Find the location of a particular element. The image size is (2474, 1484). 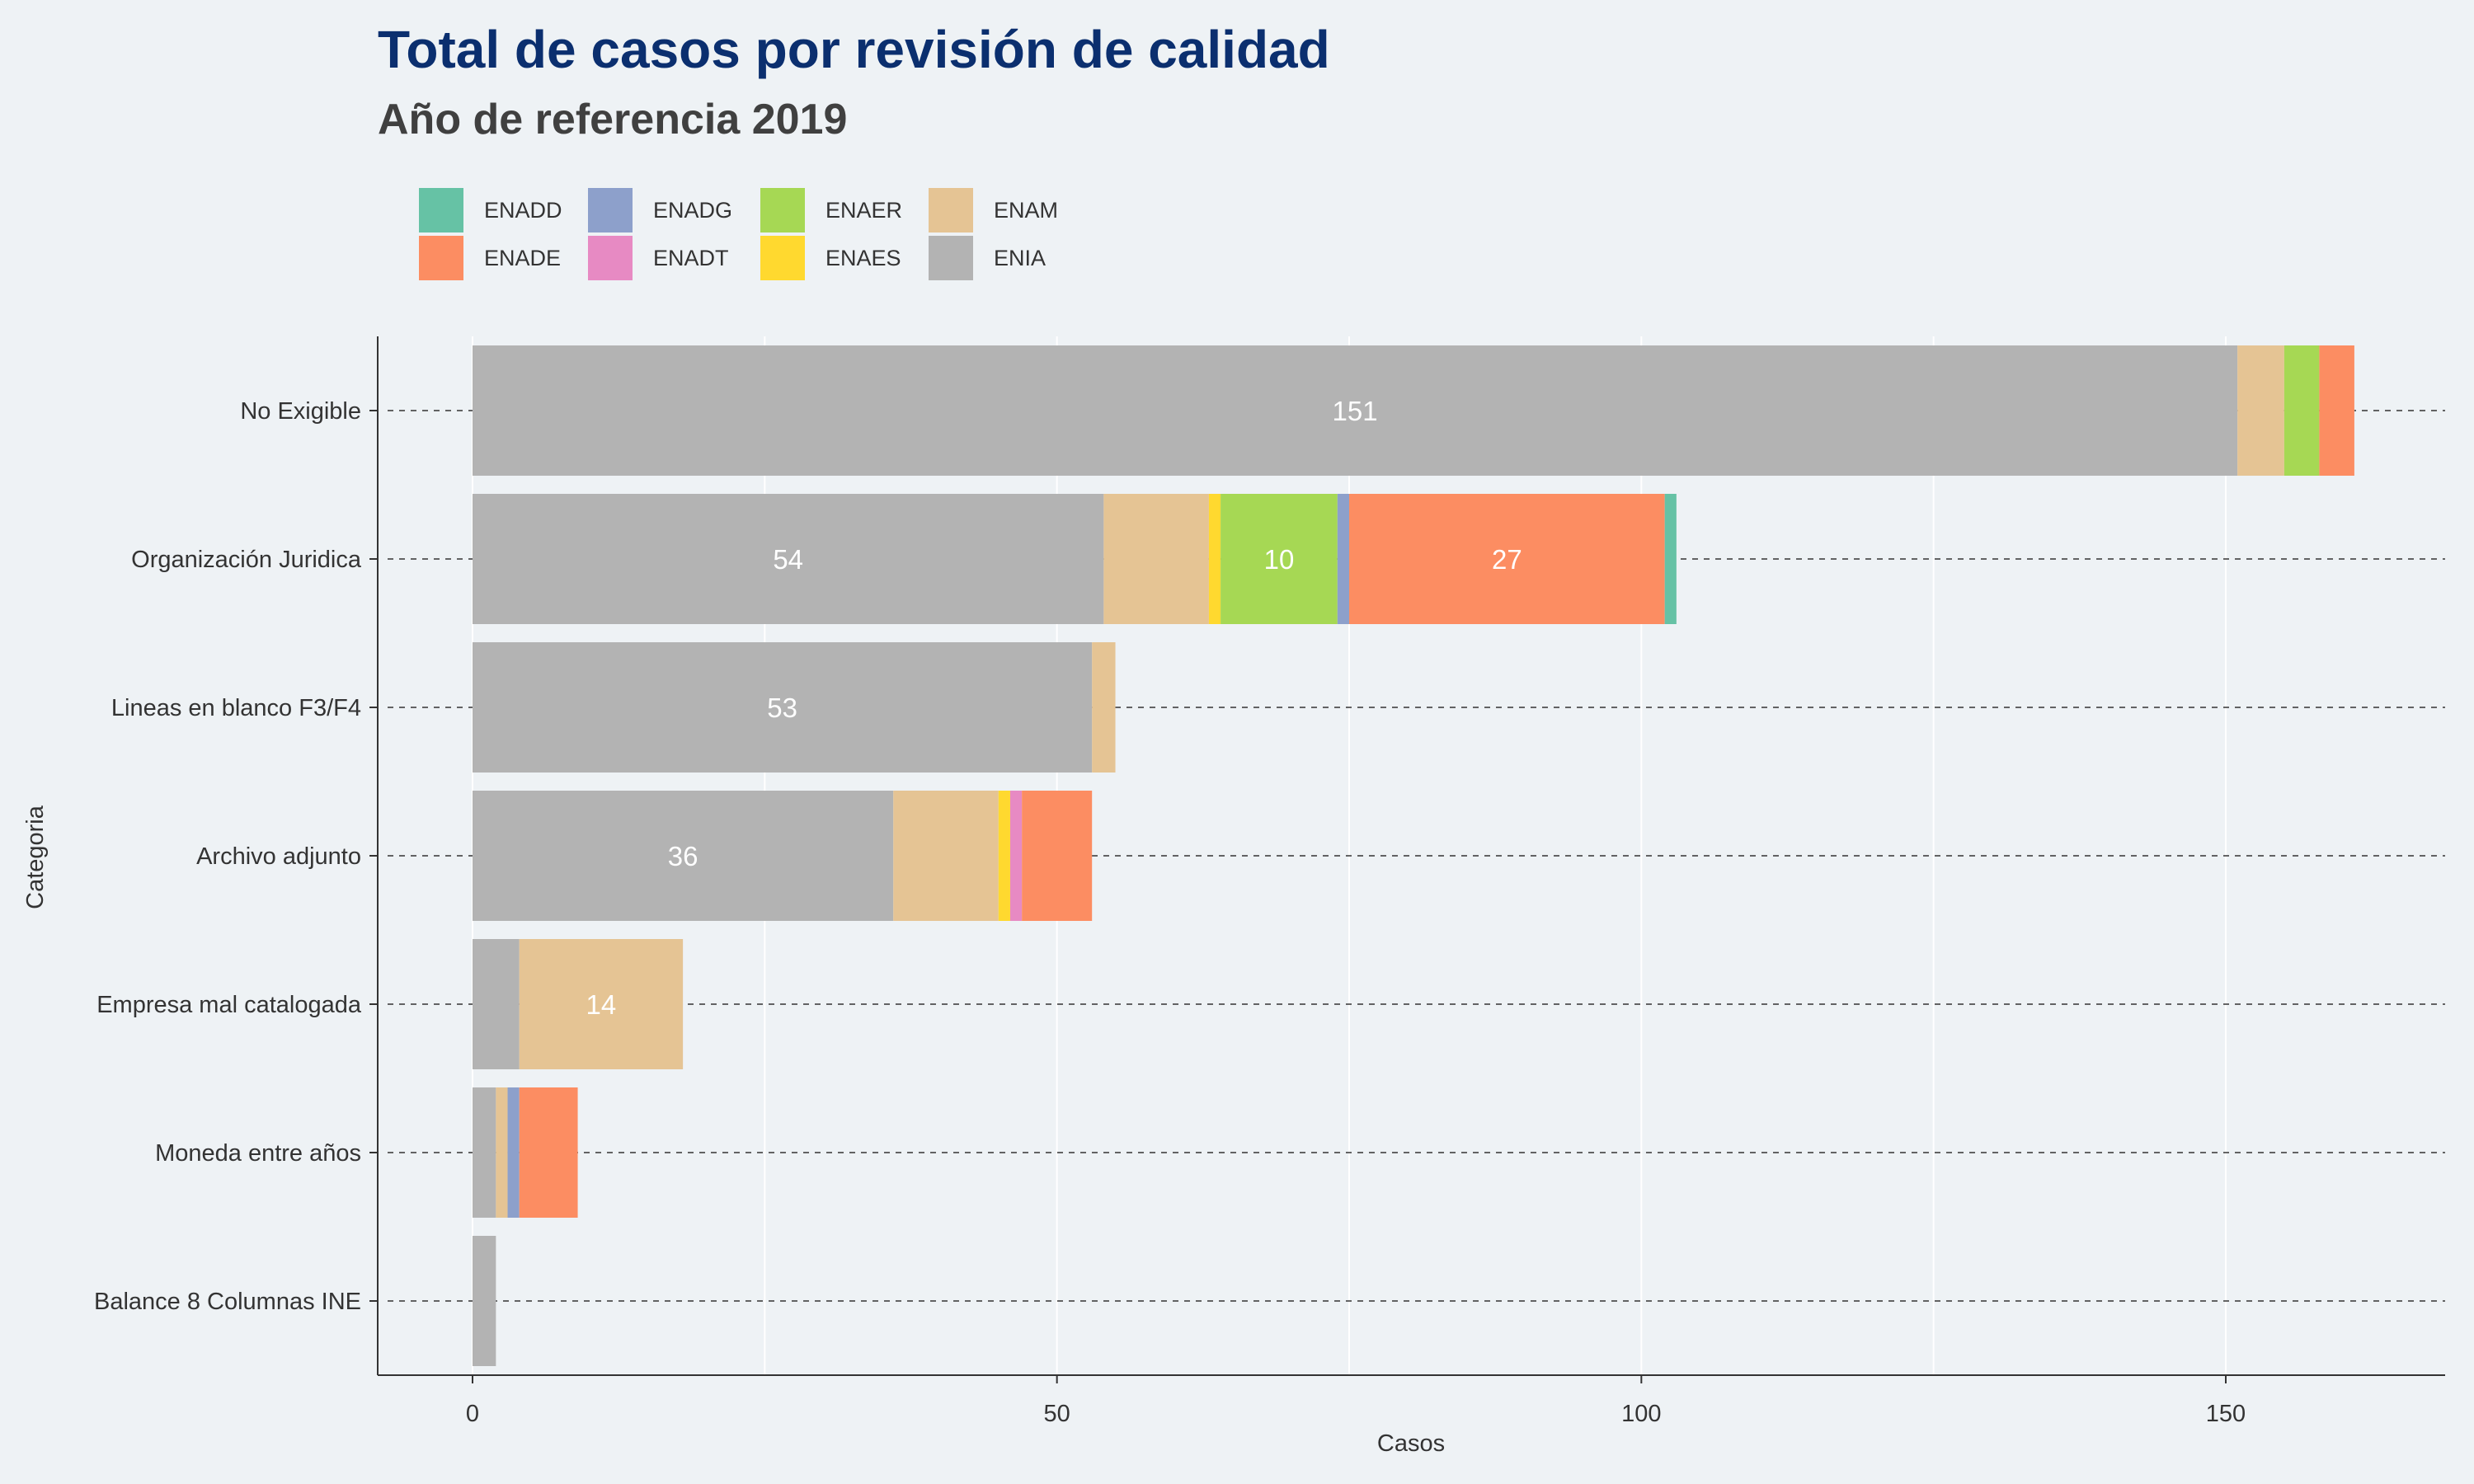

bar-enade-organizacion-juridica is located at coordinates (1507, 559).